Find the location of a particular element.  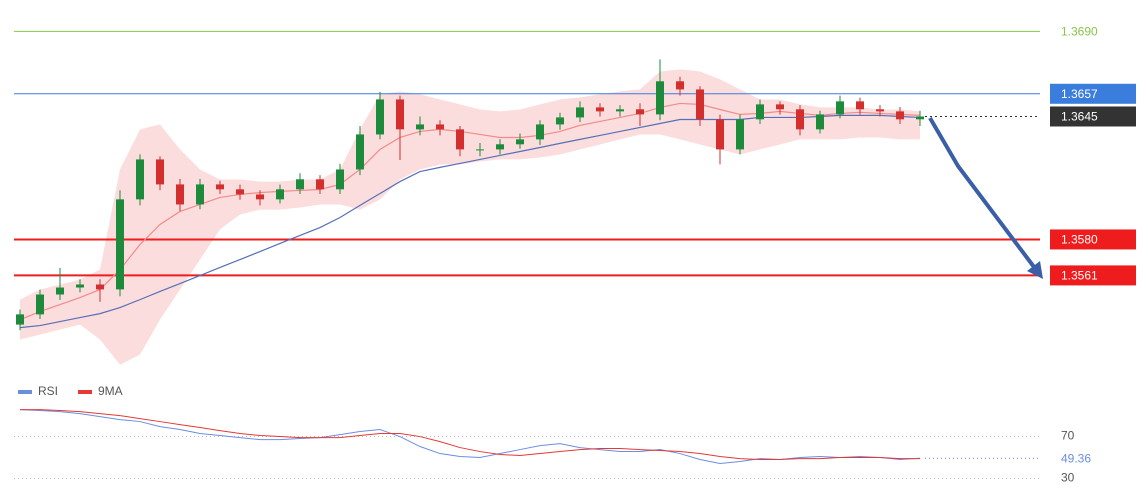

arrow-line is located at coordinates (982, 192).